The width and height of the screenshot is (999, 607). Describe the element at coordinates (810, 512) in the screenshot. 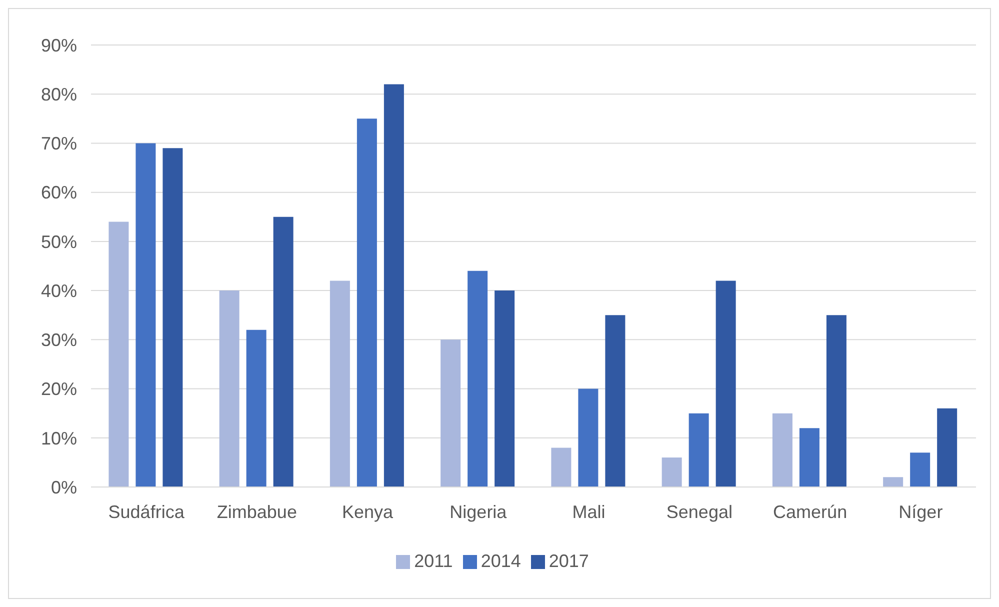

I see `x-tick-label: Camerún` at that location.